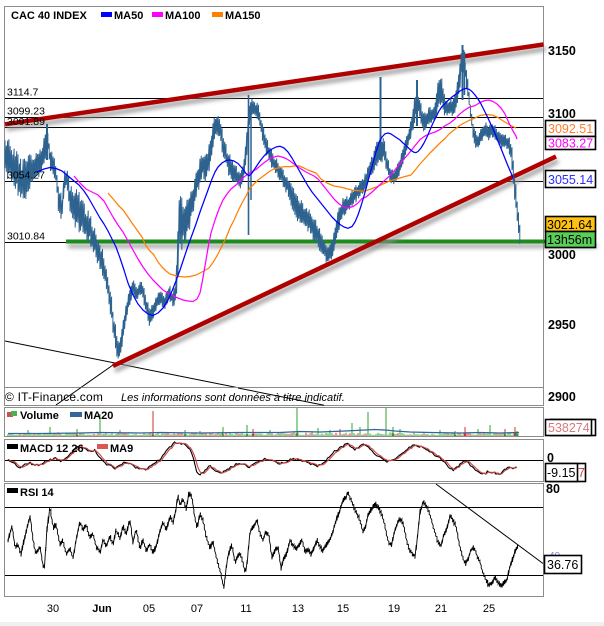 This screenshot has height=626, width=604. I want to click on svg-text: 3092.51, so click(570, 129).